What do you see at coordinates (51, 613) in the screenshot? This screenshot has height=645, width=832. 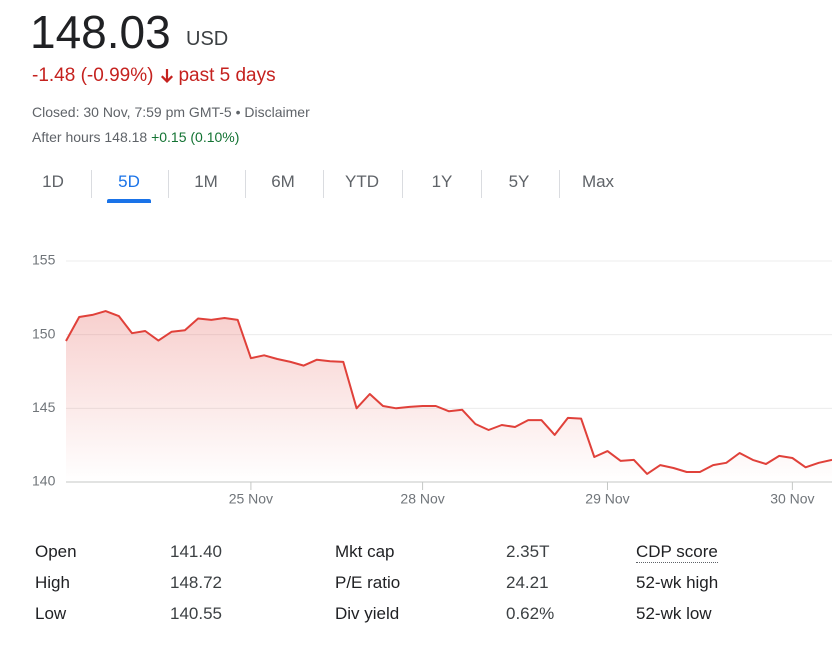 I see `stat-label: Low` at bounding box center [51, 613].